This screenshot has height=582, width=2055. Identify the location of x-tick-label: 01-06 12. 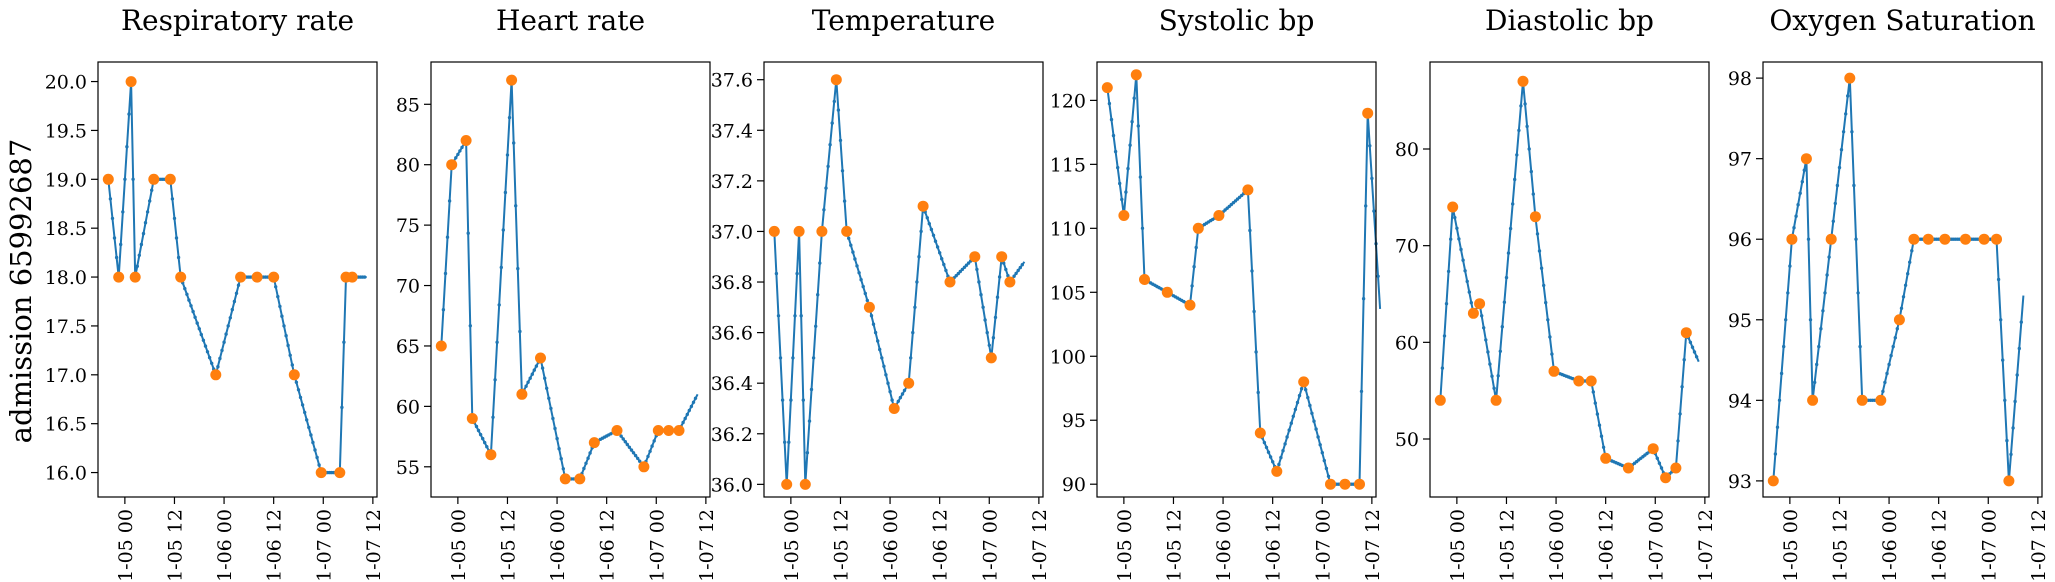
(608, 545).